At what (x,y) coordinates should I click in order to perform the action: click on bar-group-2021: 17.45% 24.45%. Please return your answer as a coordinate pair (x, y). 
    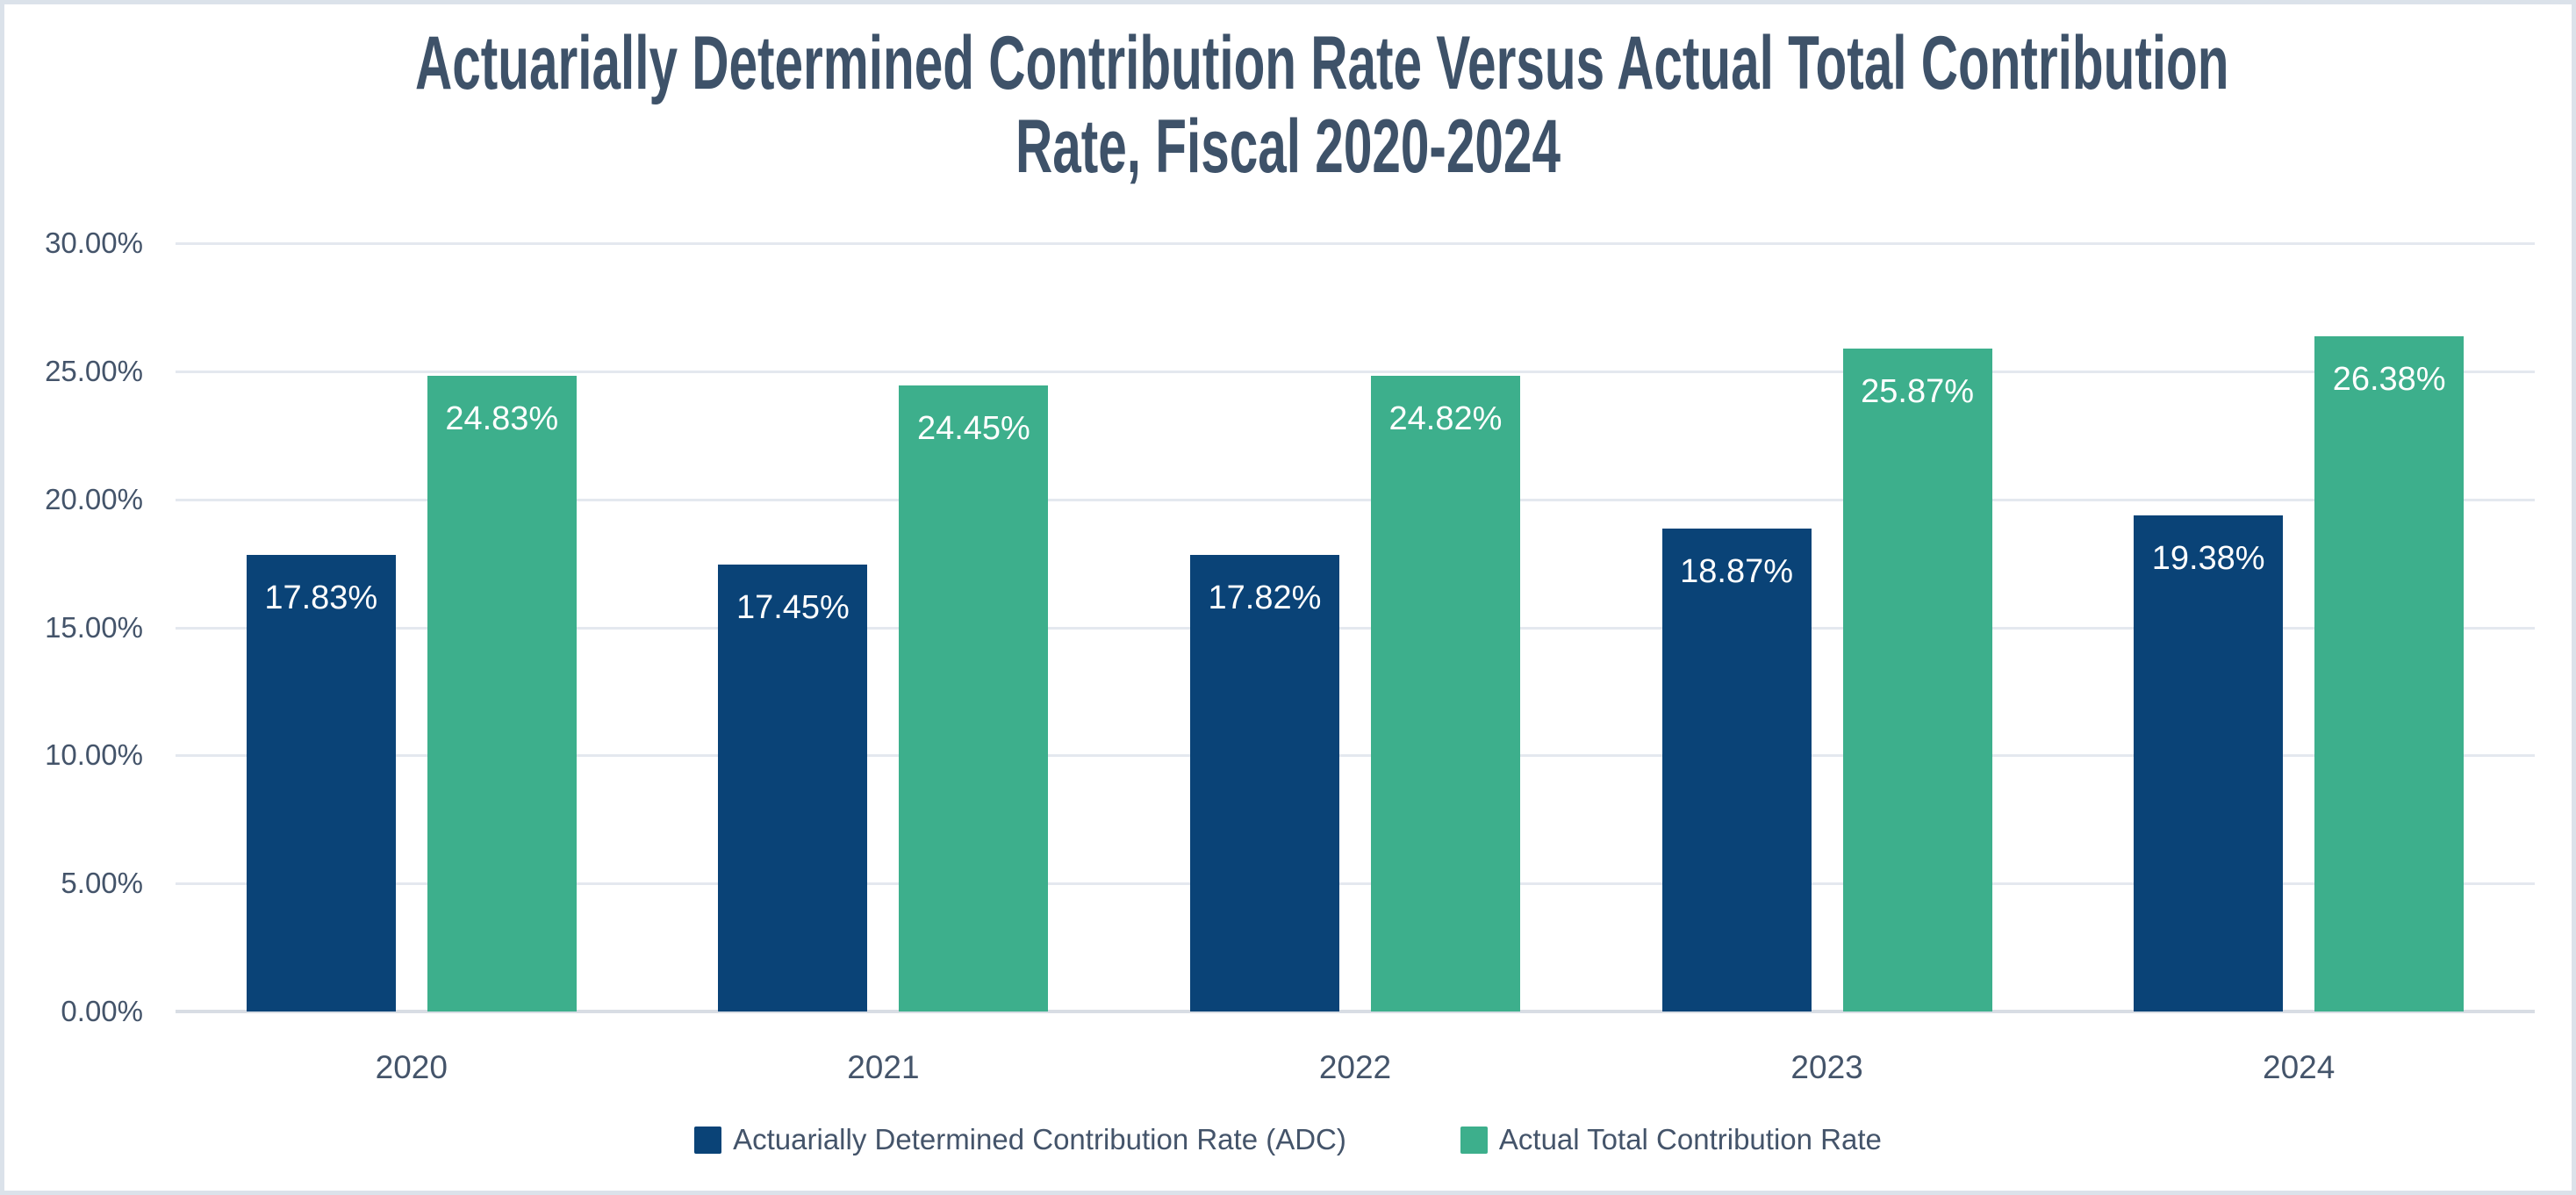
    Looking at the image, I should click on (884, 627).